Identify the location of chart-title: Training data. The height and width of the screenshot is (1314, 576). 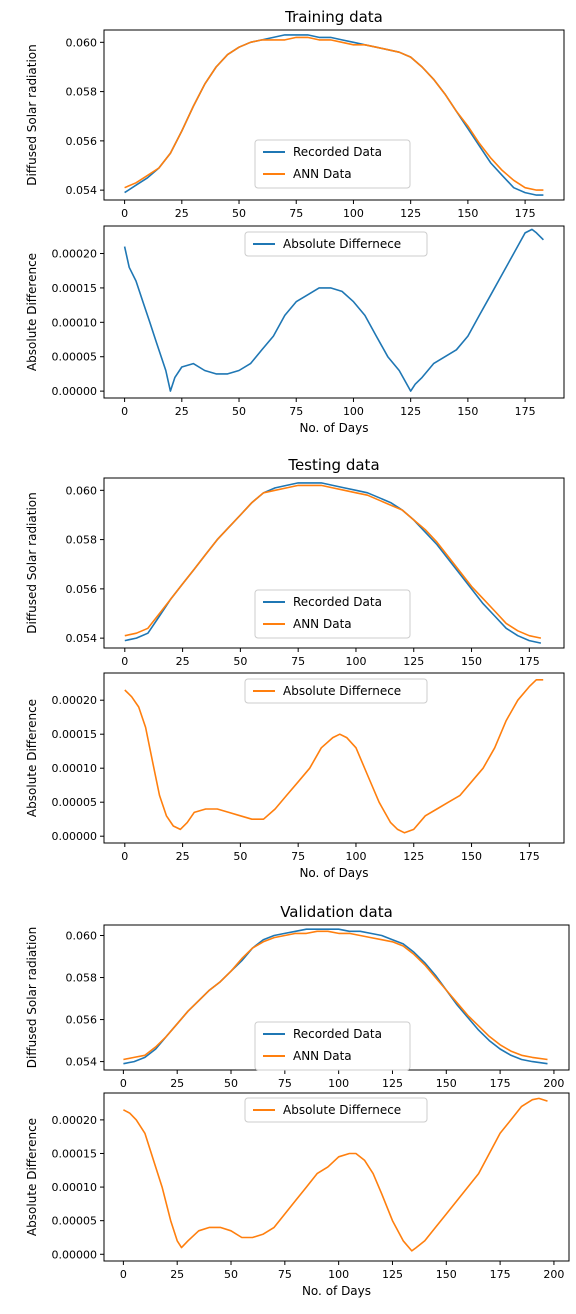
(333, 17).